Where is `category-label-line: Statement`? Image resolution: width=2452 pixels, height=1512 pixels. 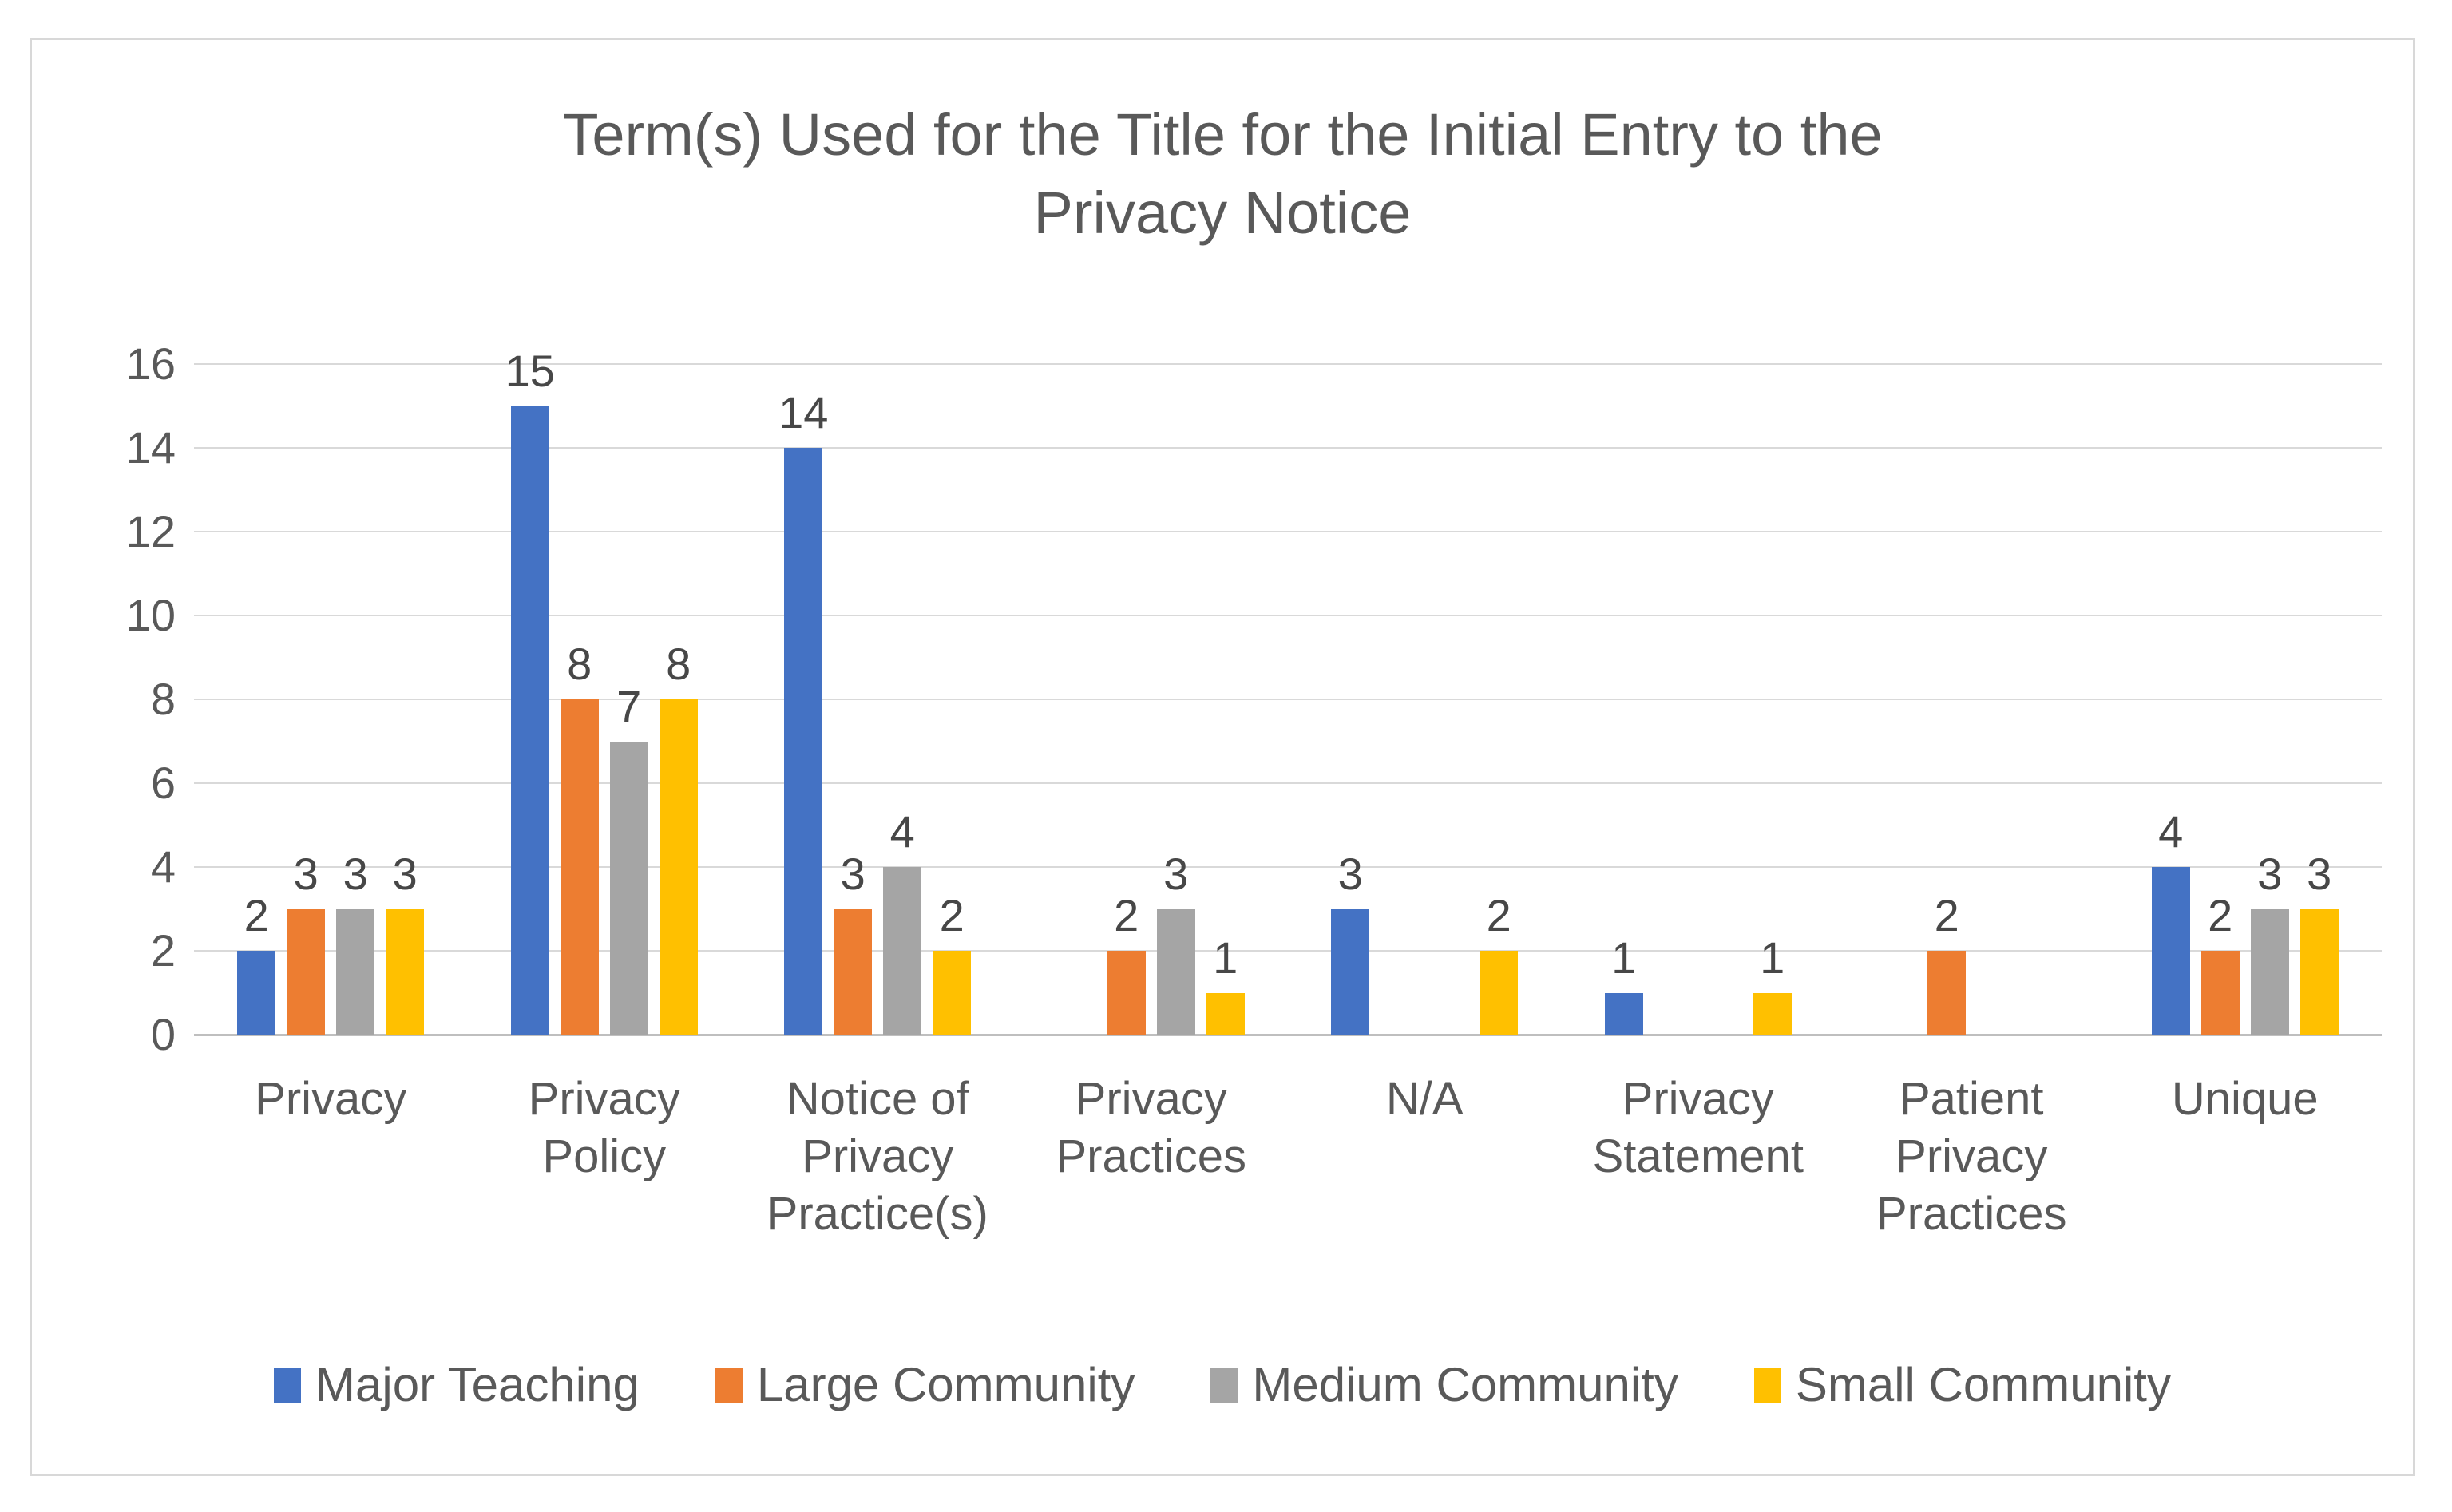
category-label-line: Statement is located at coordinates (1698, 1156).